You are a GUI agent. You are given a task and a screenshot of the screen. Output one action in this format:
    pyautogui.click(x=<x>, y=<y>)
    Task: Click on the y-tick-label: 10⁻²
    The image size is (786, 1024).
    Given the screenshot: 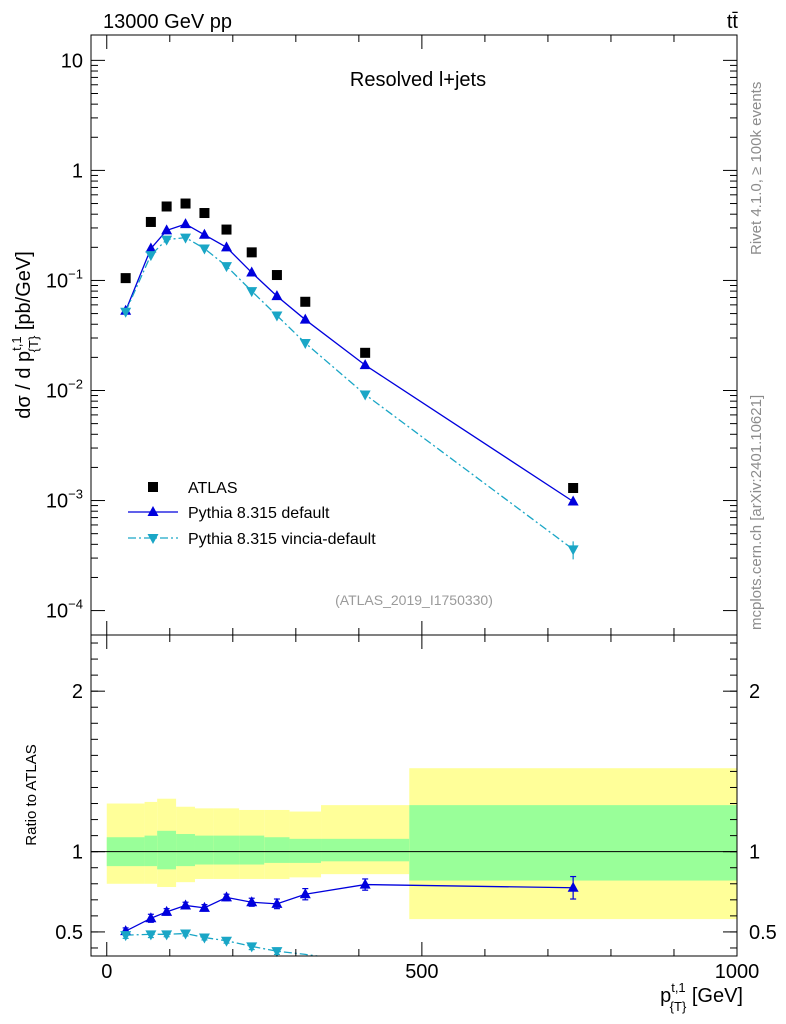 What is the action you would take?
    pyautogui.click(x=64, y=389)
    